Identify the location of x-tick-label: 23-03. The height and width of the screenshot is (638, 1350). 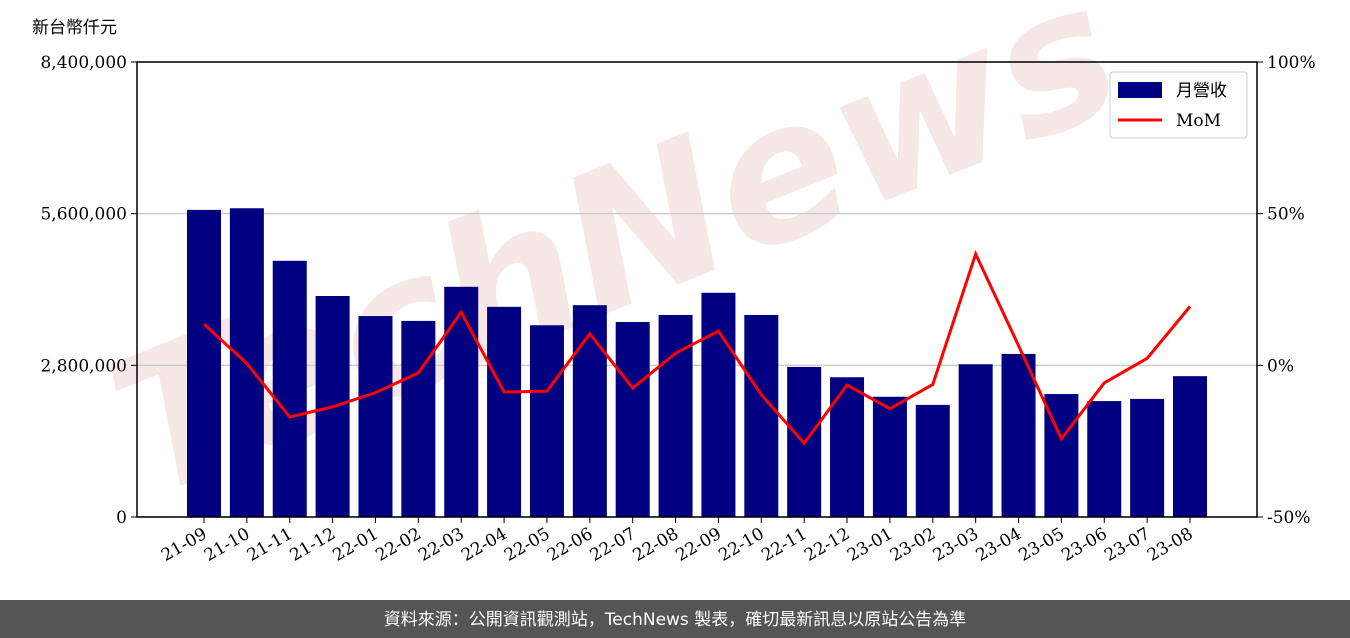
(956, 545).